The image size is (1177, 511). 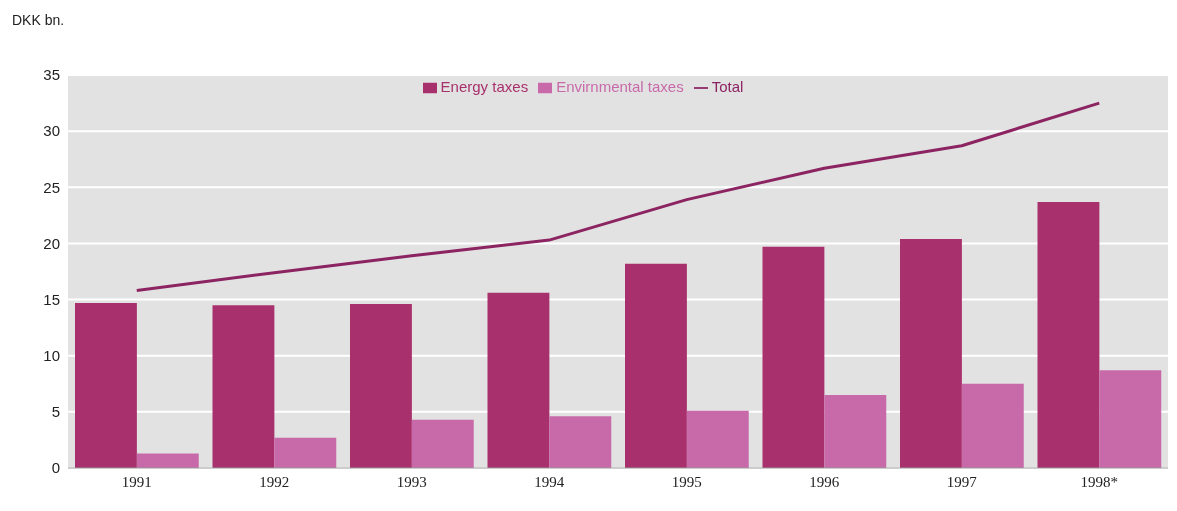 What do you see at coordinates (620, 86) in the screenshot?
I see `legend-label: Envirnmental taxes` at bounding box center [620, 86].